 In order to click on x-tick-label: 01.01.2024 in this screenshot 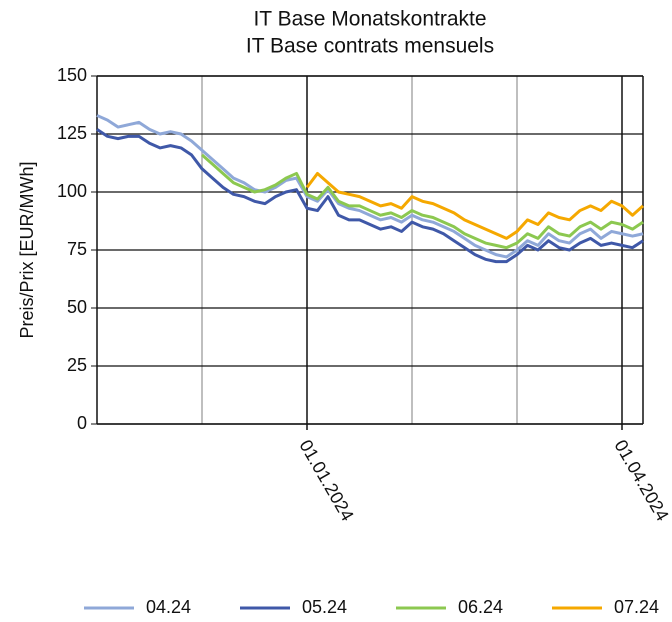, I will do `click(326, 480)`.